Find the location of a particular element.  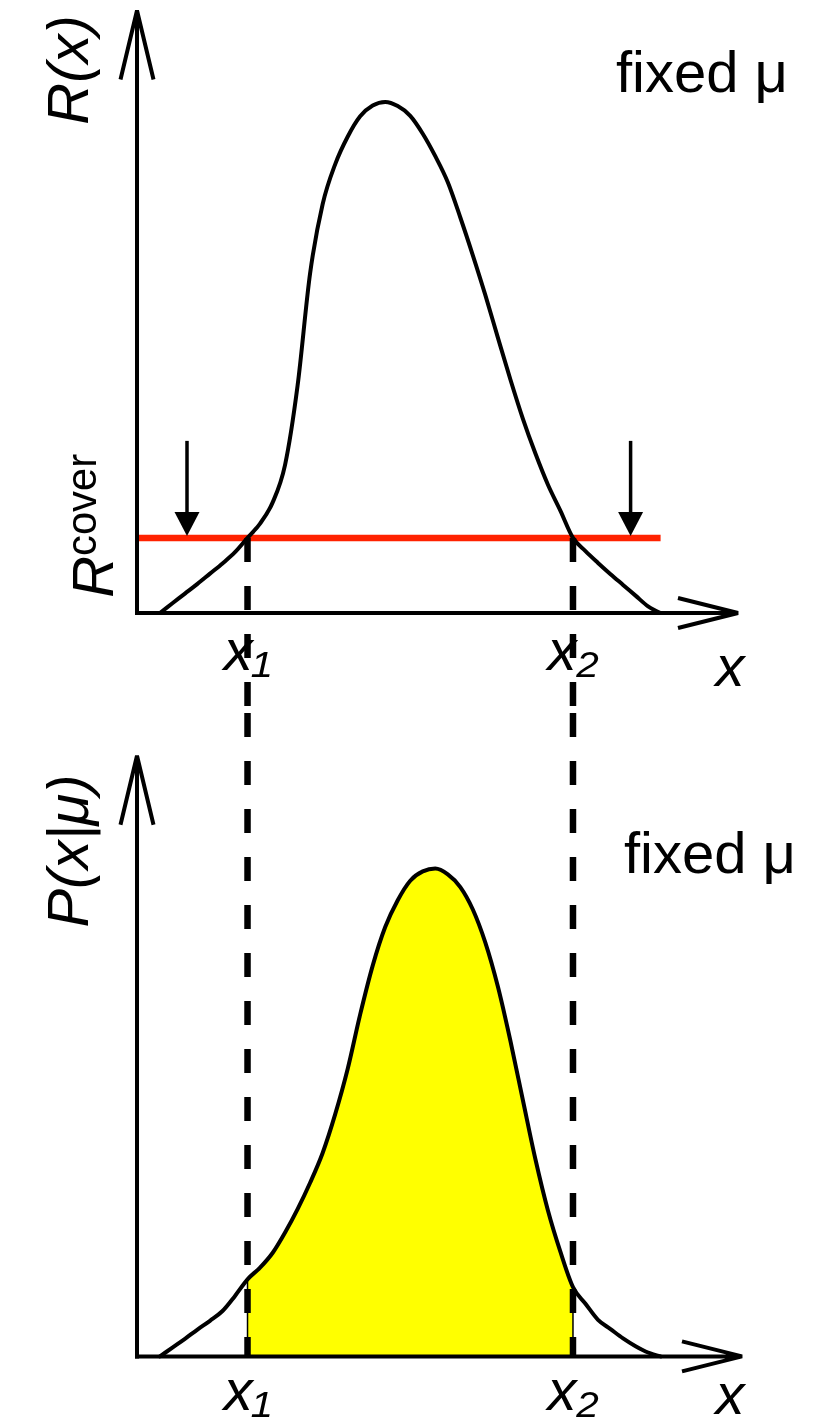

x-tick-label: x₁ is located at coordinates (246, 1389).